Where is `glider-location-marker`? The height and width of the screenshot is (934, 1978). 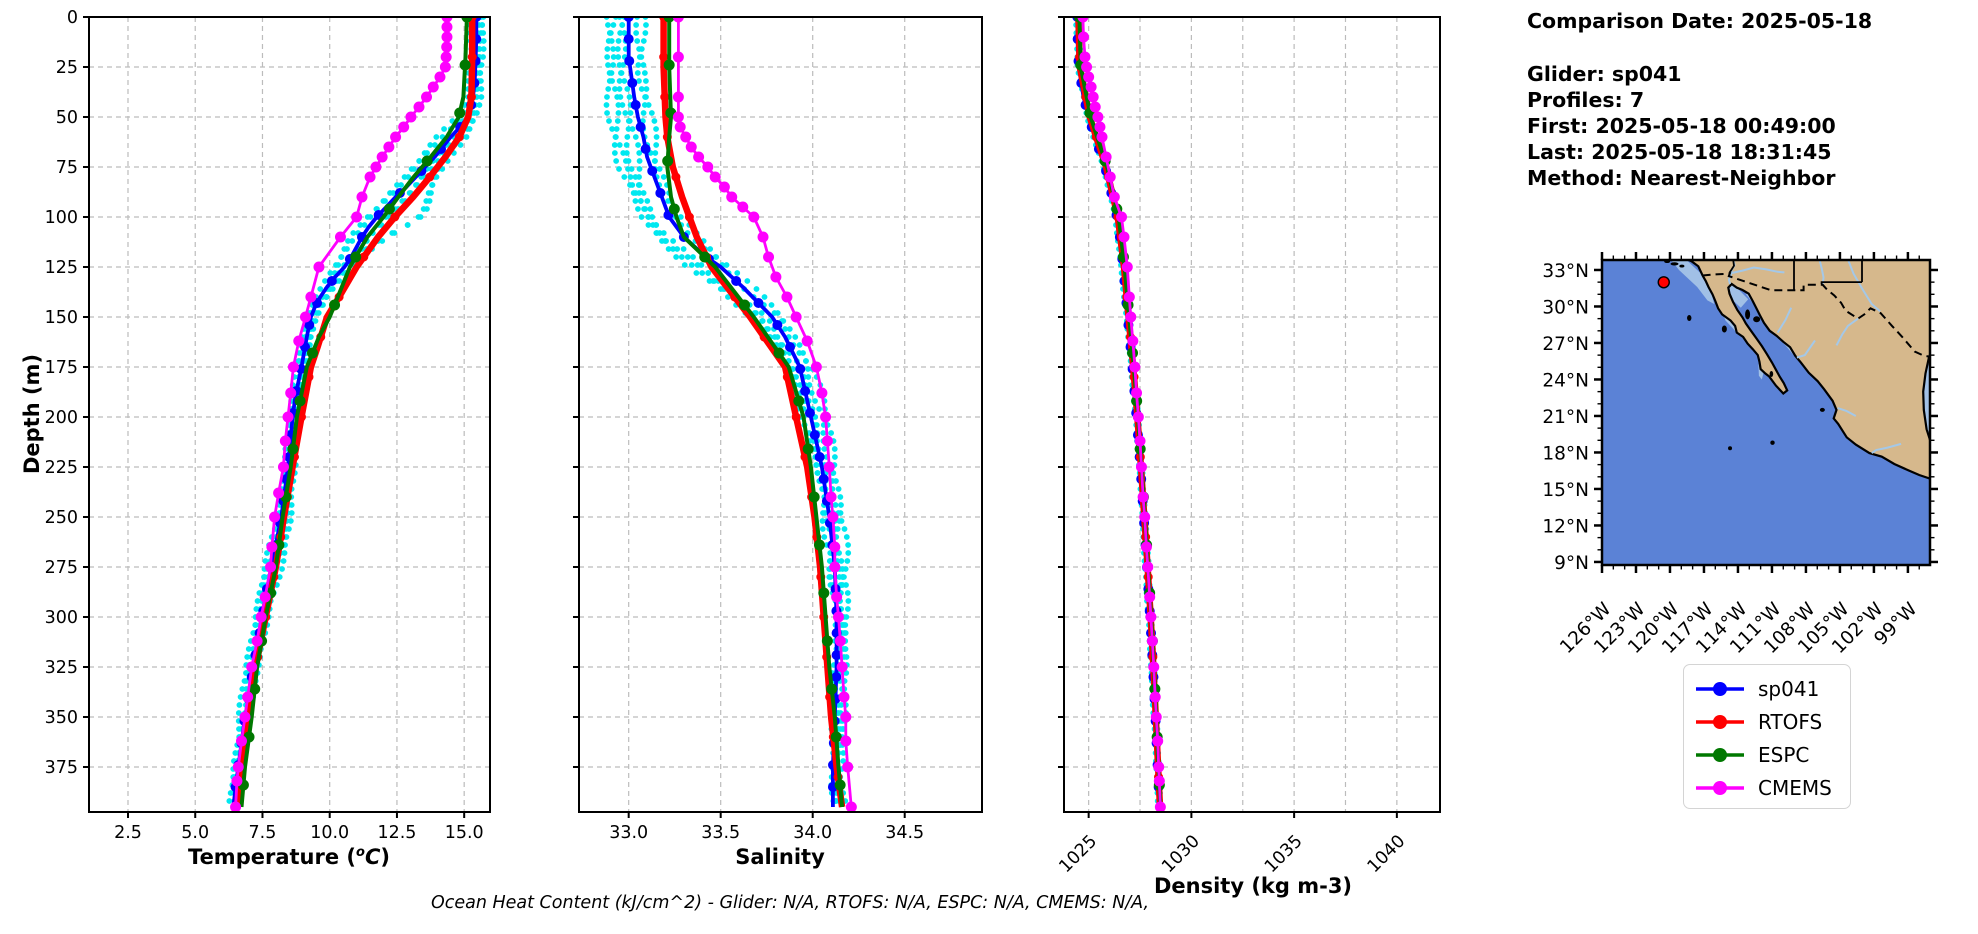
glider-location-marker is located at coordinates (1663, 282).